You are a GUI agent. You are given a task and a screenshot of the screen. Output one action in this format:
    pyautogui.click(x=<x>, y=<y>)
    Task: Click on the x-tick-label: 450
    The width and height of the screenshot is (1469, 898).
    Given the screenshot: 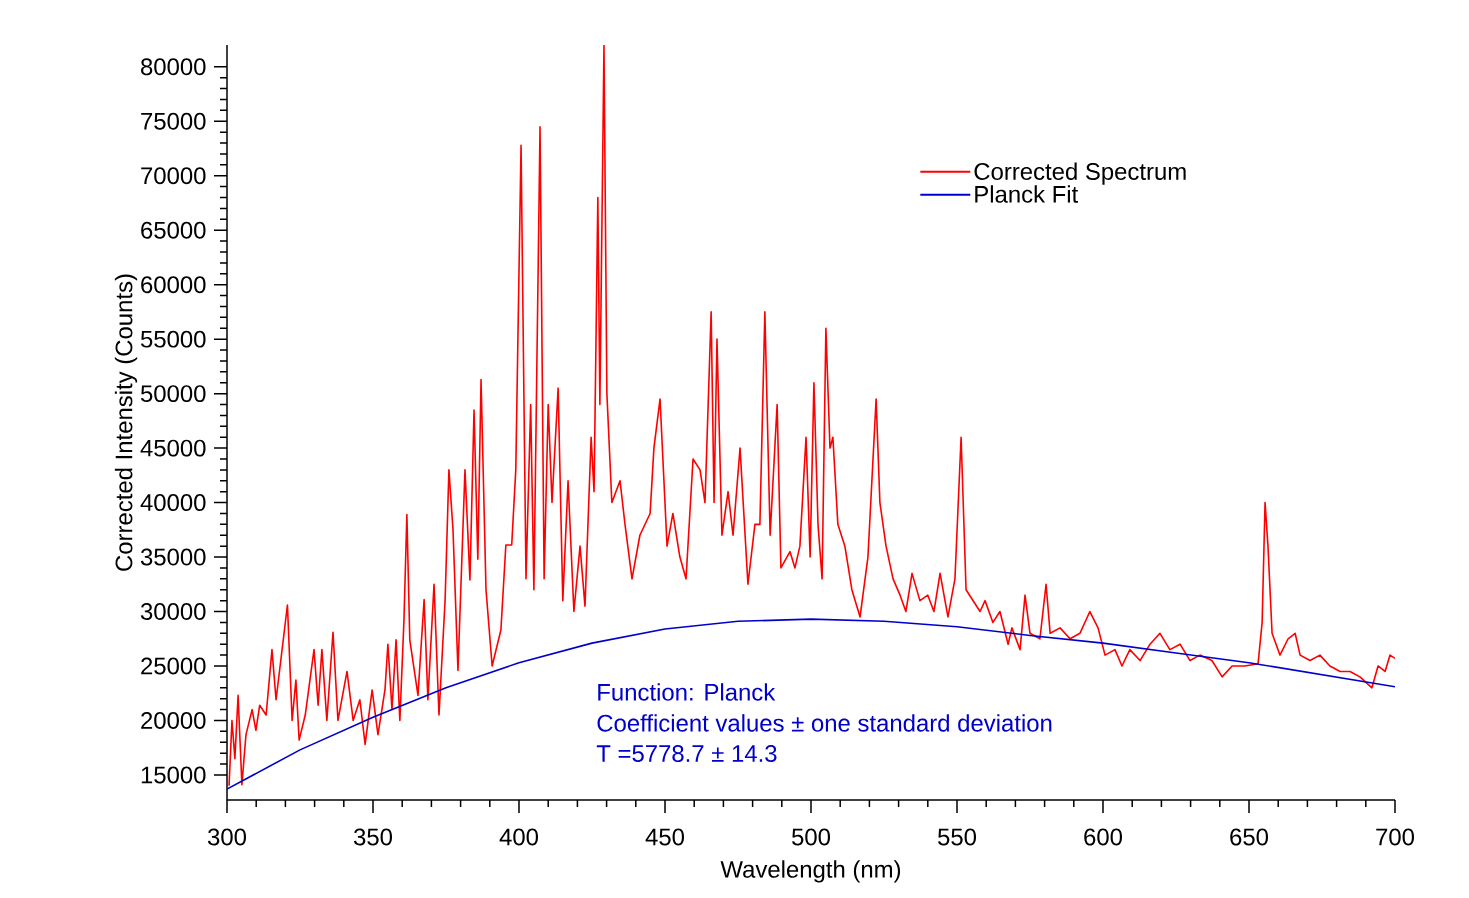 What is the action you would take?
    pyautogui.click(x=664, y=837)
    